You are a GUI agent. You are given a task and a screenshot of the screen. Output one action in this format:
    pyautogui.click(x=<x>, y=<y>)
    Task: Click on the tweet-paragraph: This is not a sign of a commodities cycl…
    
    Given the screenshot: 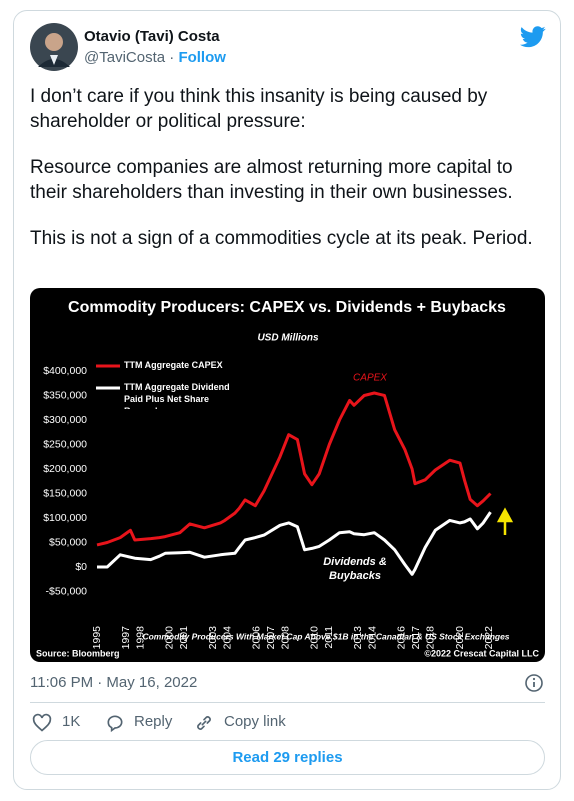 What is the action you would take?
    pyautogui.click(x=281, y=238)
    